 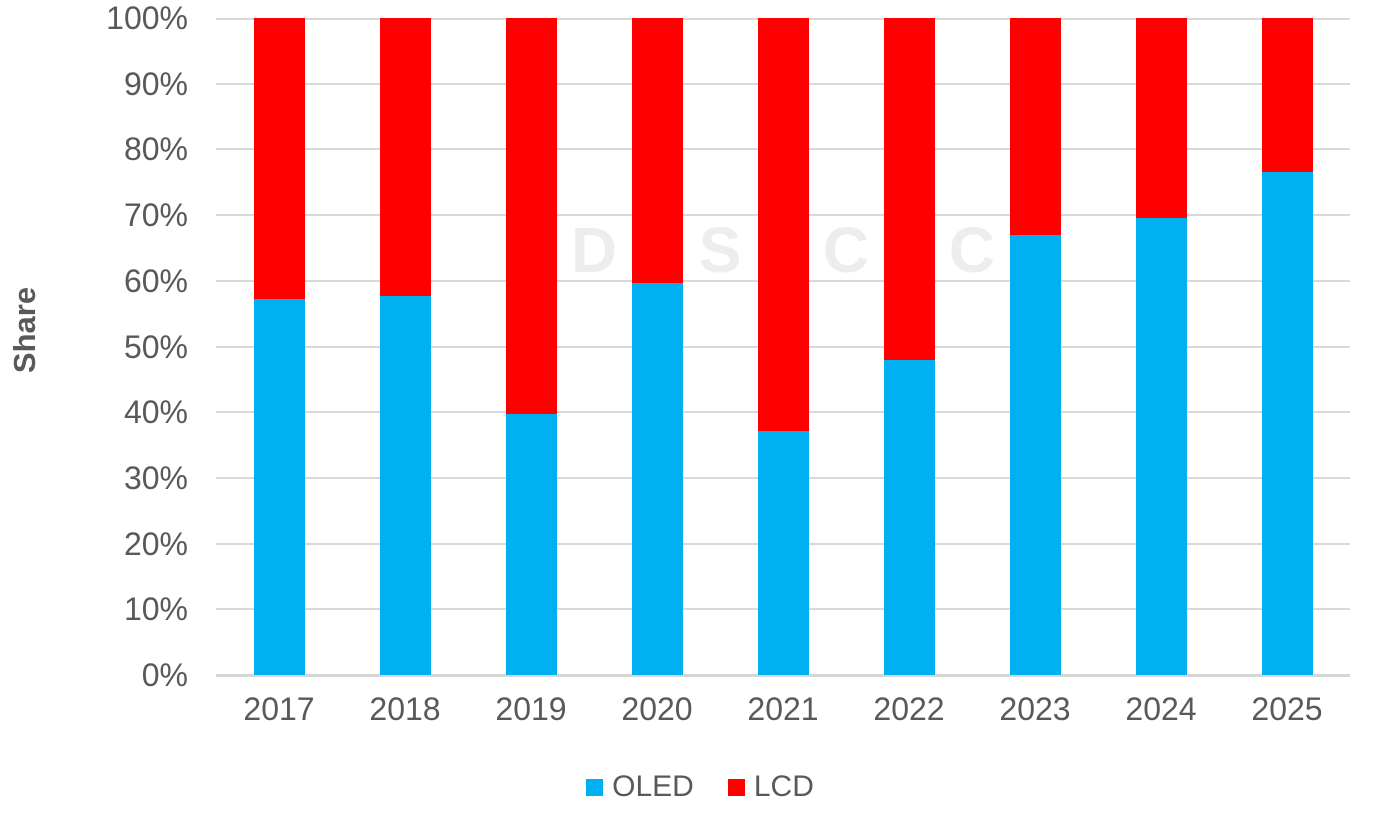 I want to click on bar-segment-oled-2017, so click(x=279, y=487).